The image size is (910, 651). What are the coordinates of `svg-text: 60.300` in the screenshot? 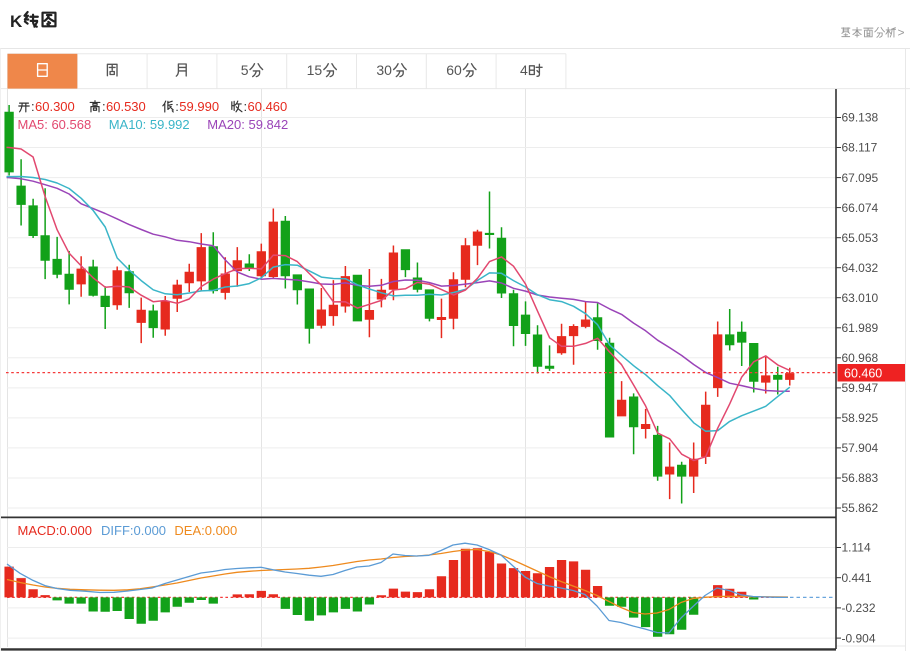 It's located at (55, 106).